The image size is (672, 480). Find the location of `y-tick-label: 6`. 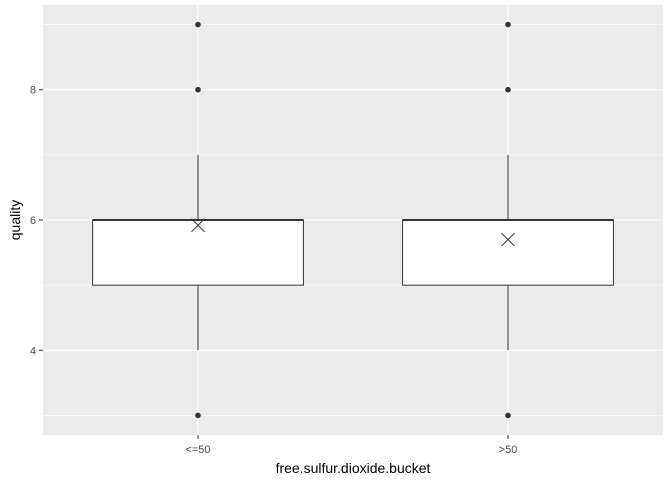

y-tick-label: 6 is located at coordinates (33, 221).